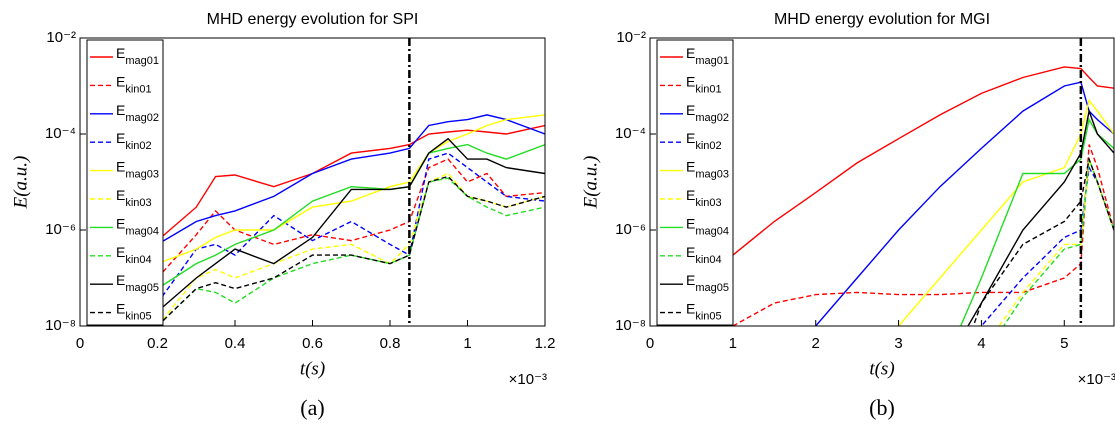 This screenshot has width=1115, height=434. Describe the element at coordinates (712, 61) in the screenshot. I see `legend-label-sub: mag01` at that location.